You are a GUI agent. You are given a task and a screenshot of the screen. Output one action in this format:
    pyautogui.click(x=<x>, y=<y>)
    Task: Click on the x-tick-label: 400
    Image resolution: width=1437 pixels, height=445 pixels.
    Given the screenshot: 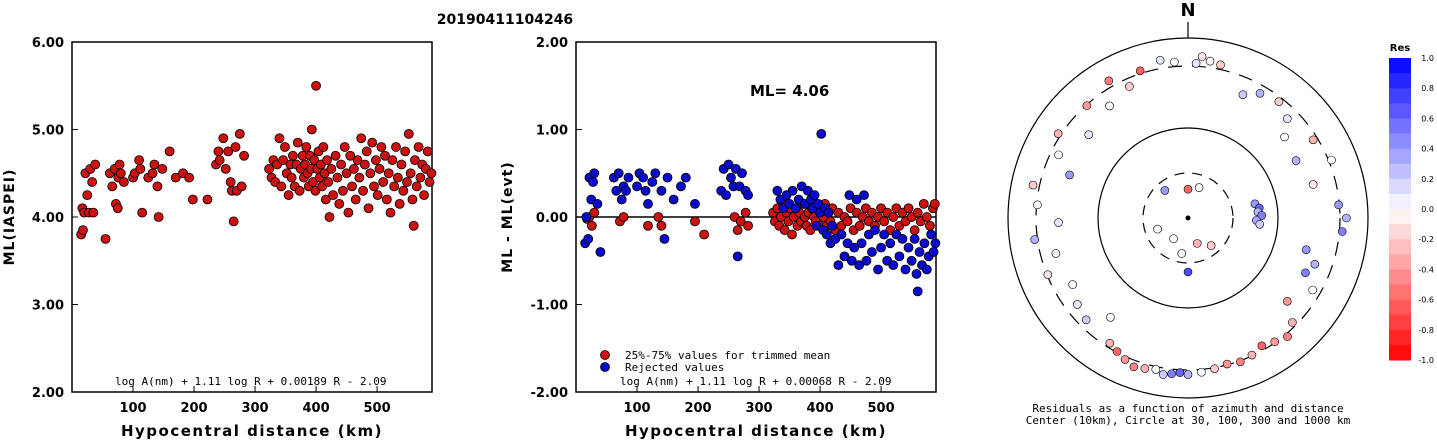 What is the action you would take?
    pyautogui.click(x=315, y=408)
    